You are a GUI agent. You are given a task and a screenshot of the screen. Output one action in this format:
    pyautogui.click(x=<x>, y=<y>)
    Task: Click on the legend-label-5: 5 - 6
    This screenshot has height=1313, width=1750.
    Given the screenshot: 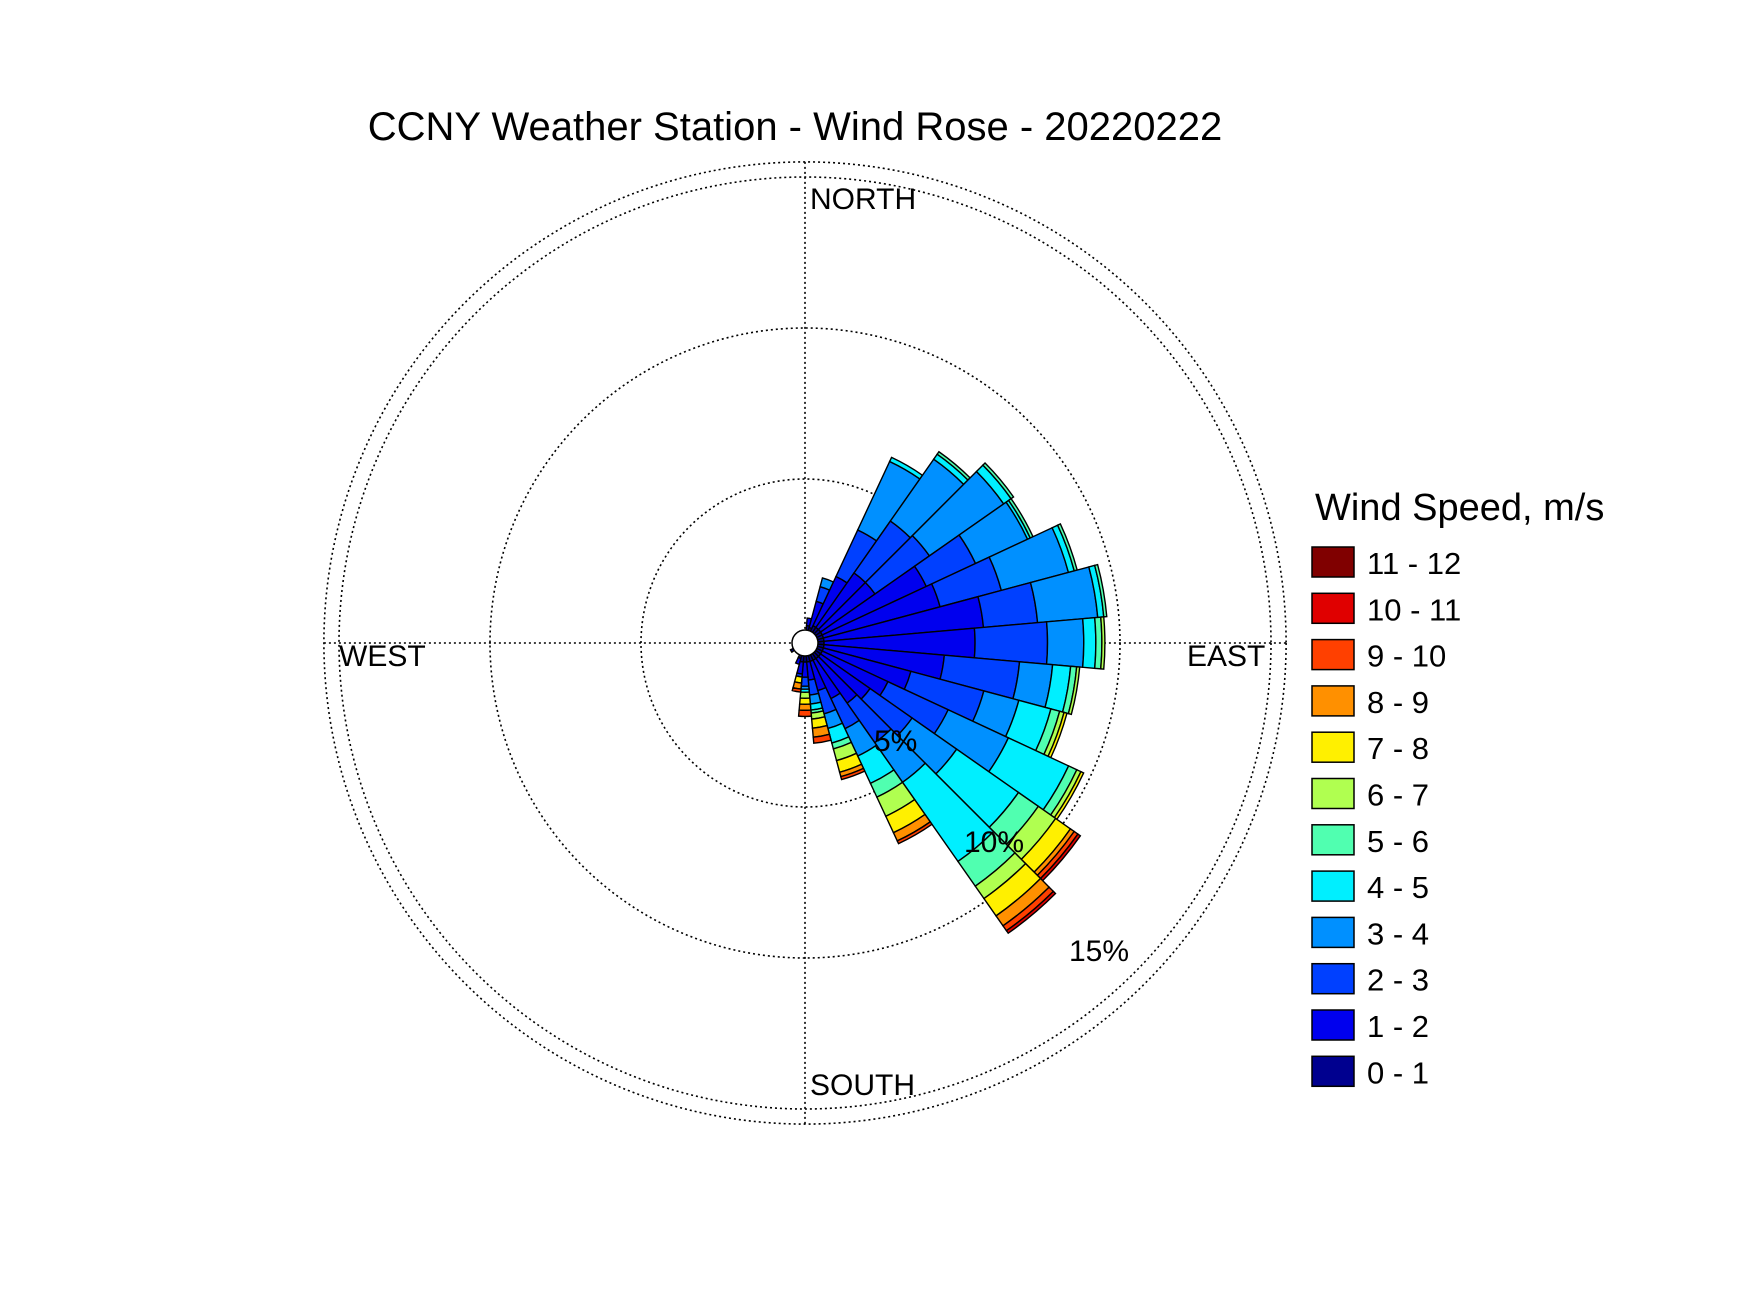 What is the action you would take?
    pyautogui.click(x=1398, y=841)
    